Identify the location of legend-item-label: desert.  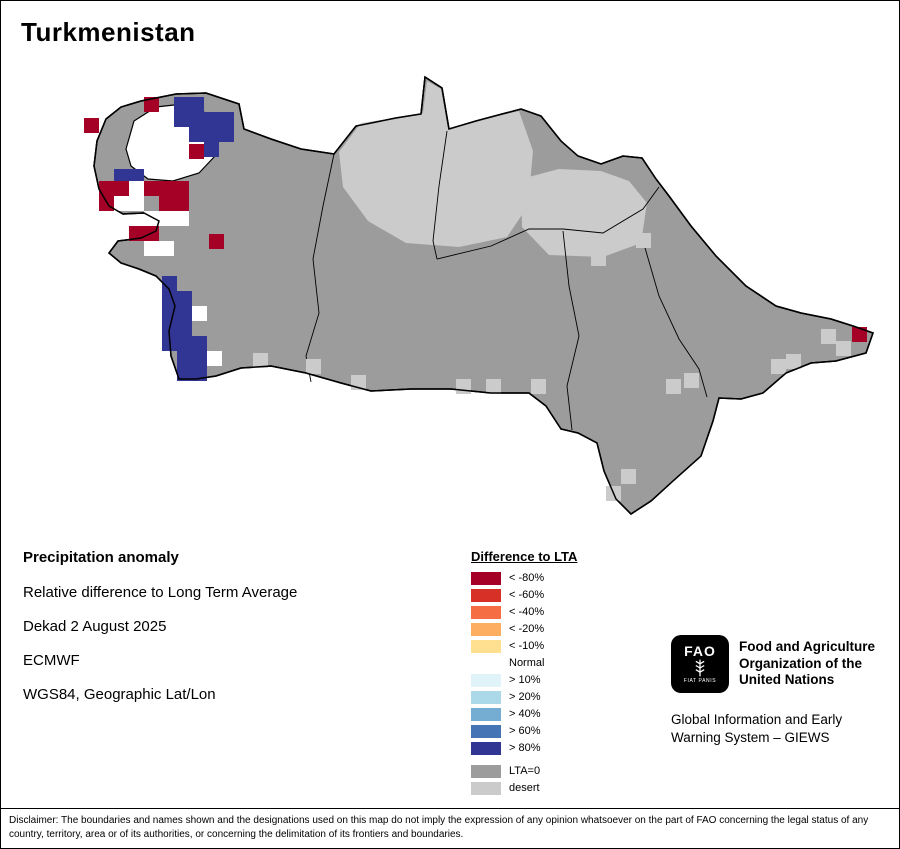
(524, 788).